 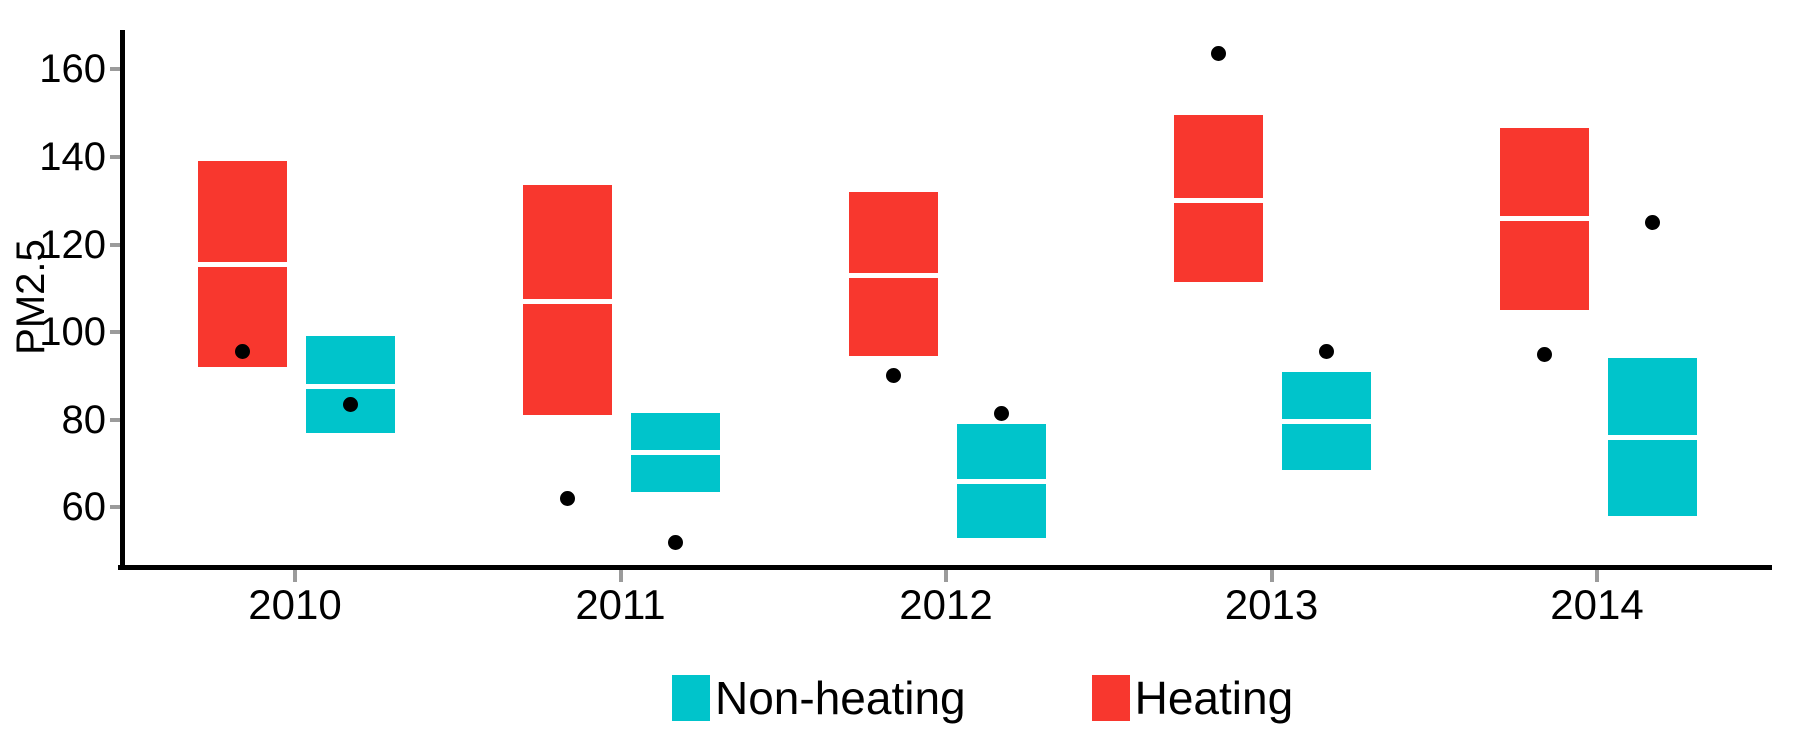 I want to click on non-heating-box-2012, so click(x=1001, y=481).